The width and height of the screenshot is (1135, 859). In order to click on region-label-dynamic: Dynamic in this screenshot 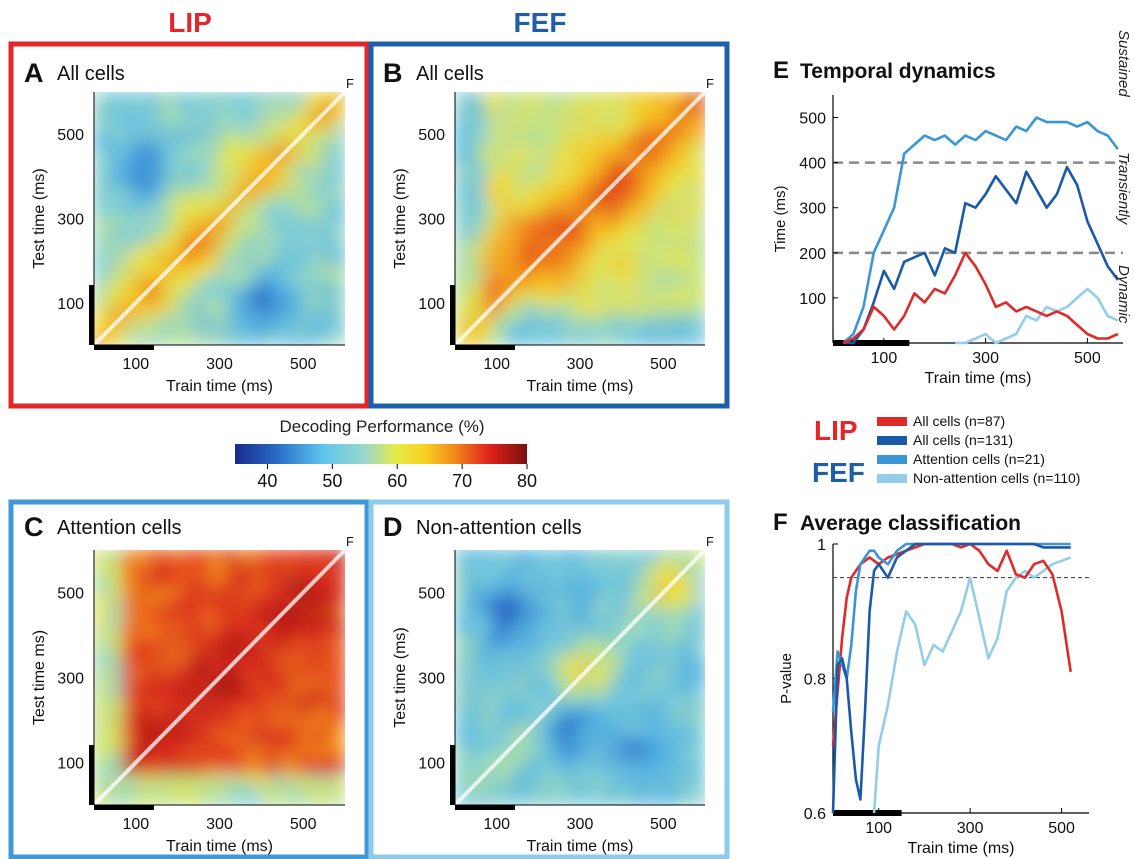, I will do `click(1123, 294)`.